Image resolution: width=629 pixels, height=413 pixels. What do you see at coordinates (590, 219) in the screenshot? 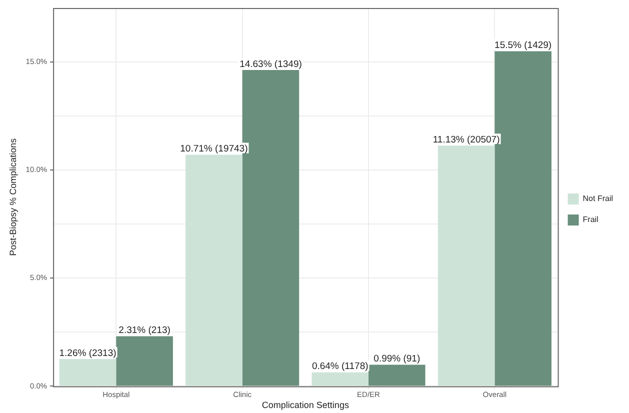
I see `legend-label: Frail` at bounding box center [590, 219].